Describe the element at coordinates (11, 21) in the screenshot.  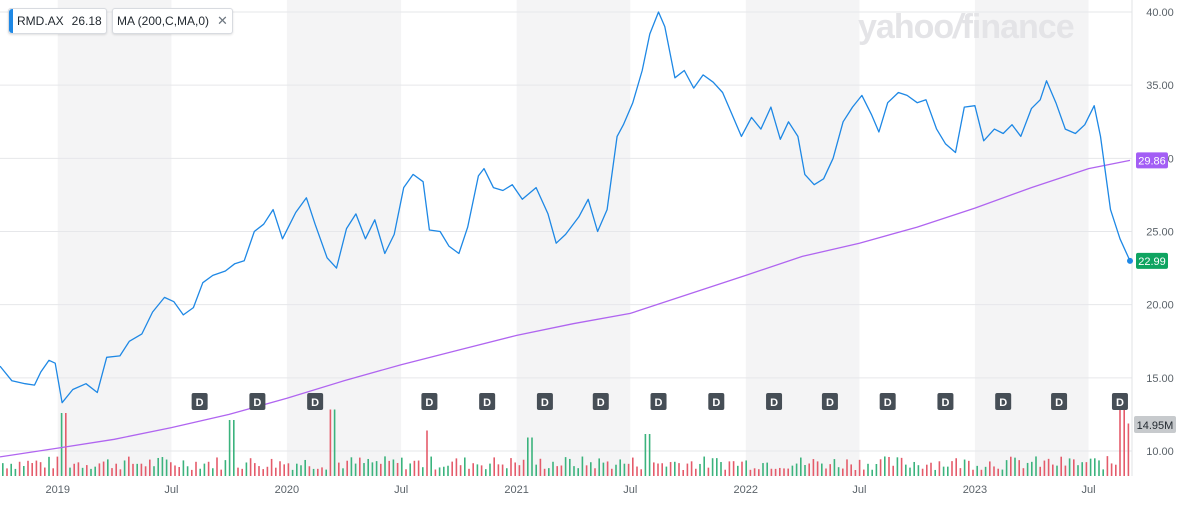
I see `ticker-color-swatch` at that location.